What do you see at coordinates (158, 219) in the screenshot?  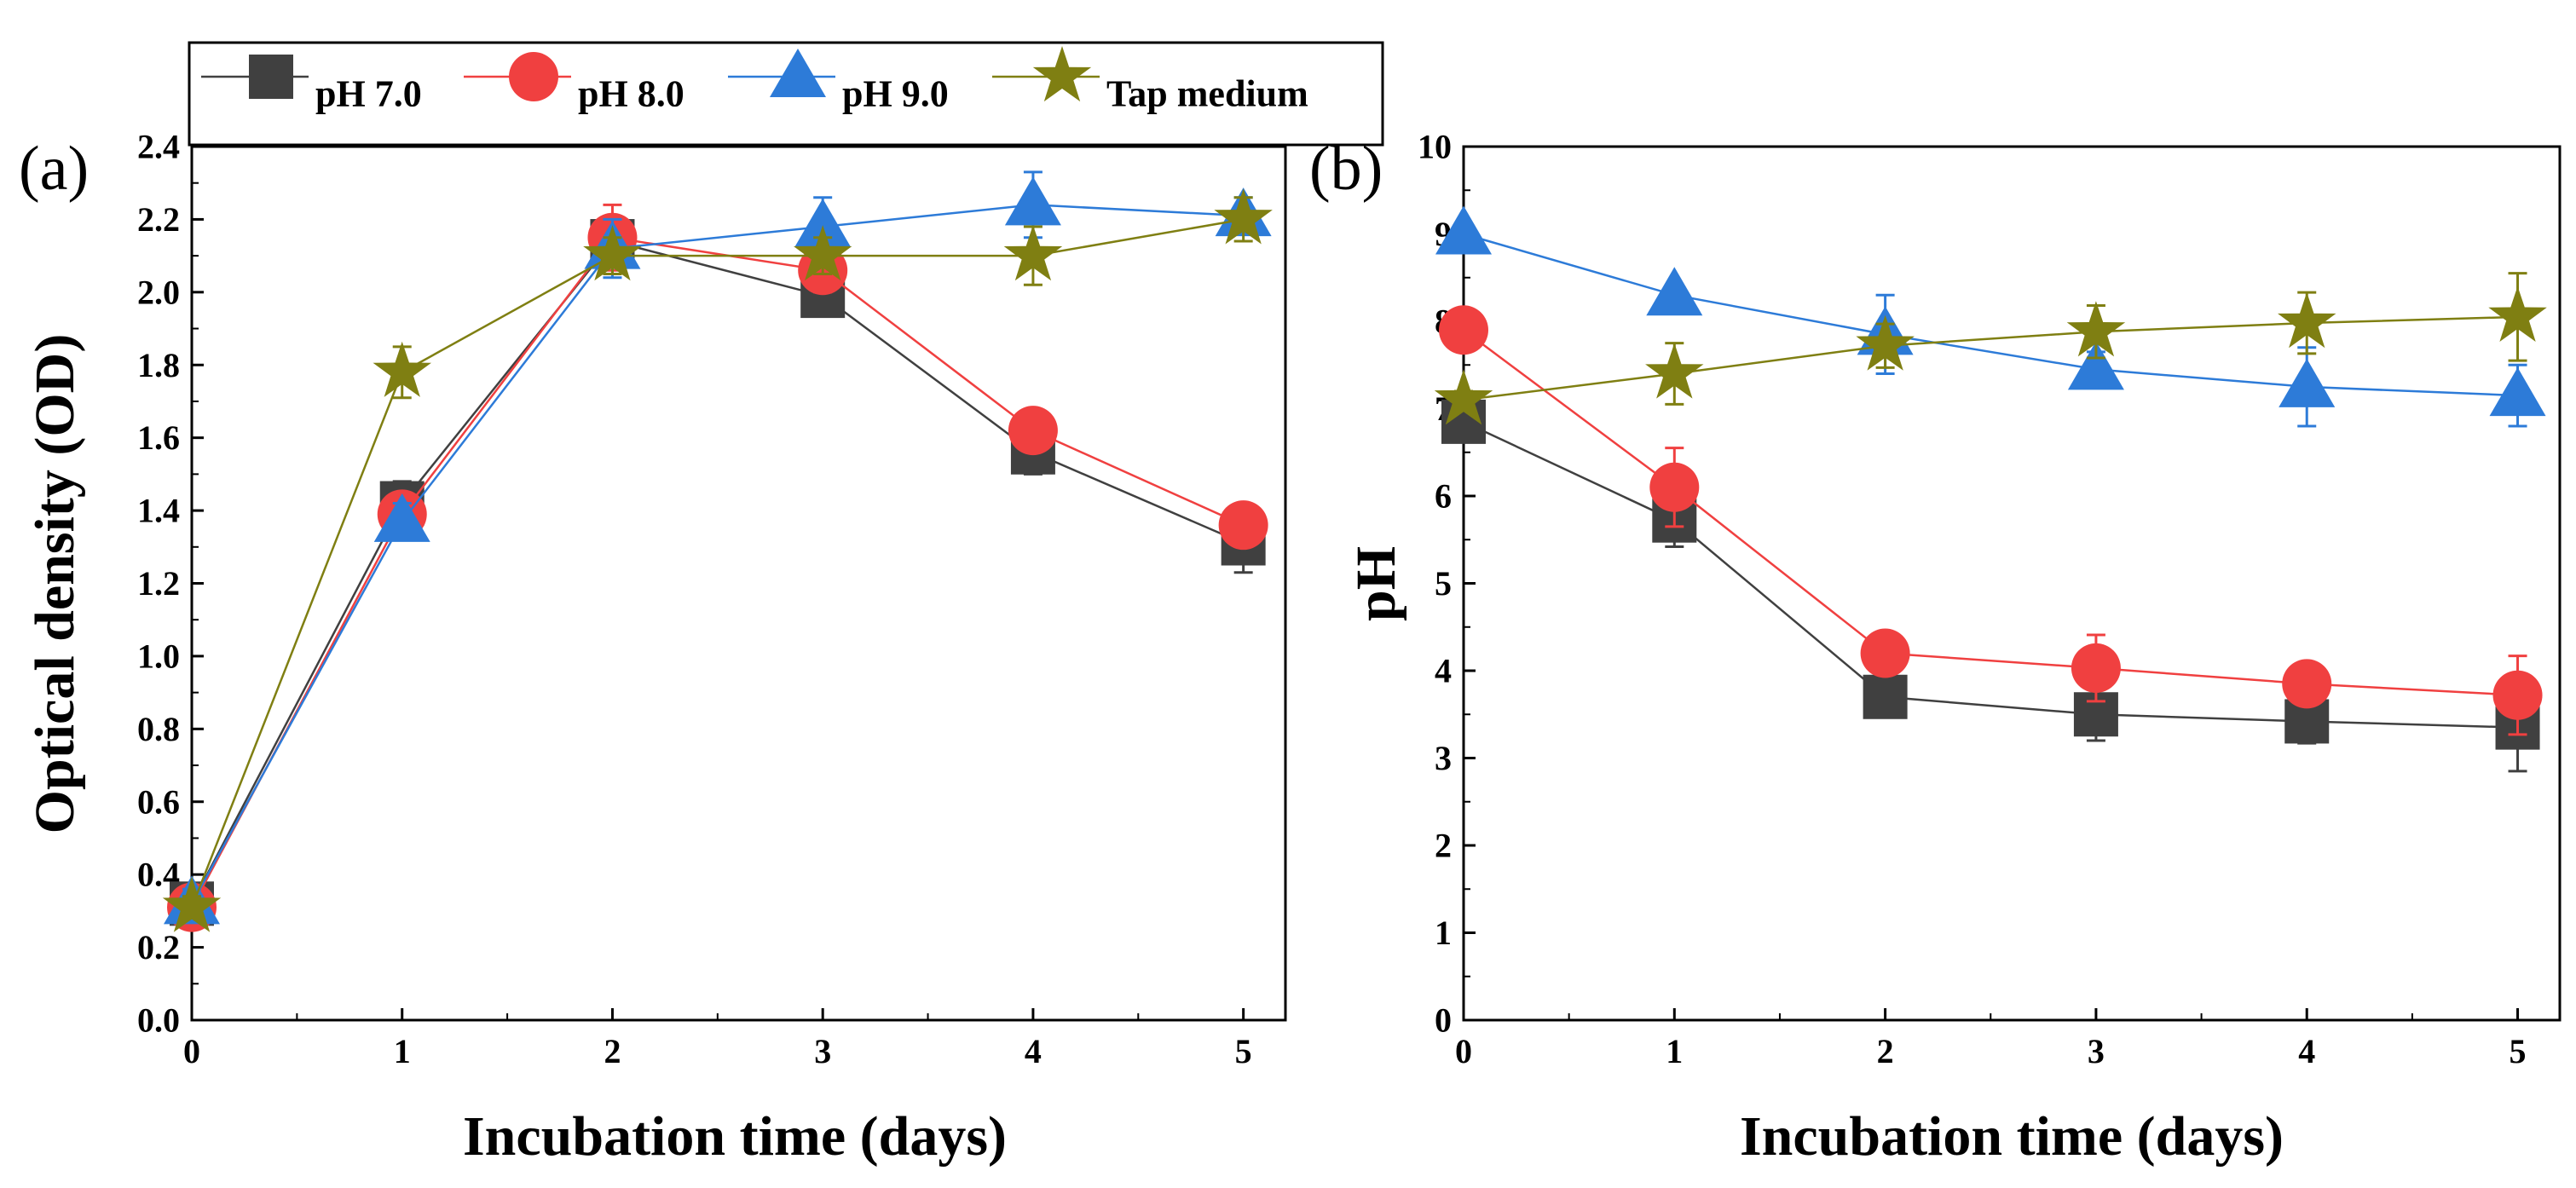 I see `panel-a-y-tick-label: 2.2` at bounding box center [158, 219].